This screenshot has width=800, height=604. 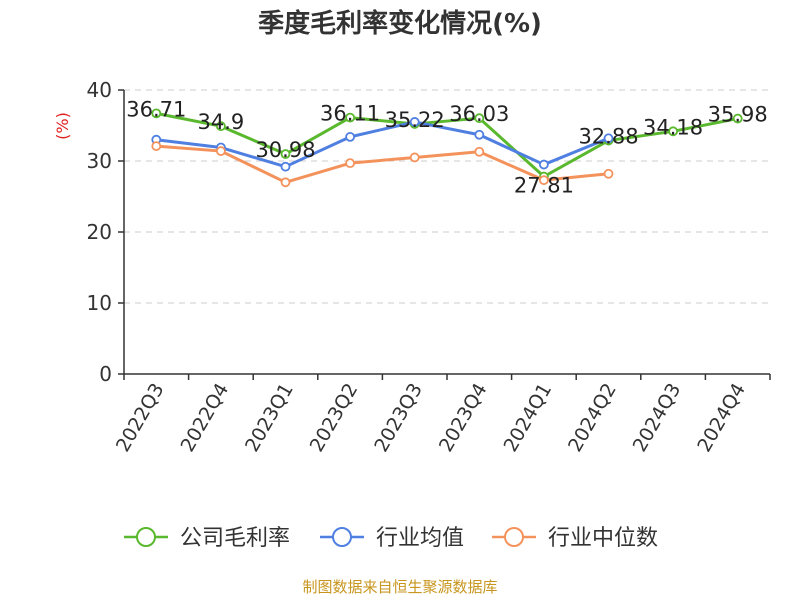 What do you see at coordinates (592, 418) in the screenshot?
I see `x-tick-label: 2024Q2` at bounding box center [592, 418].